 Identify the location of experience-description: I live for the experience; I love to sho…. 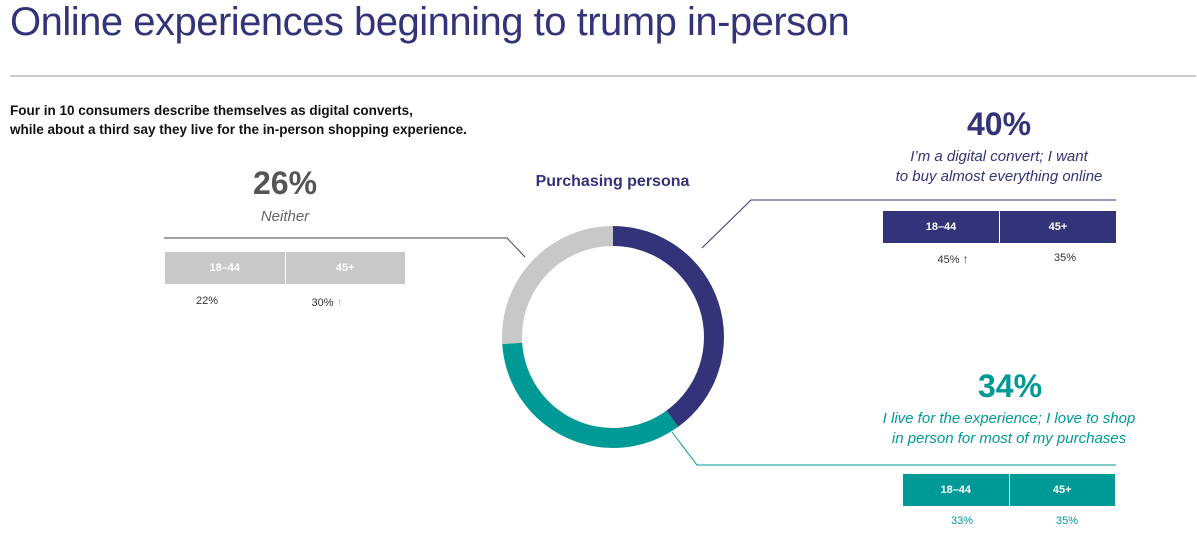
(1009, 429).